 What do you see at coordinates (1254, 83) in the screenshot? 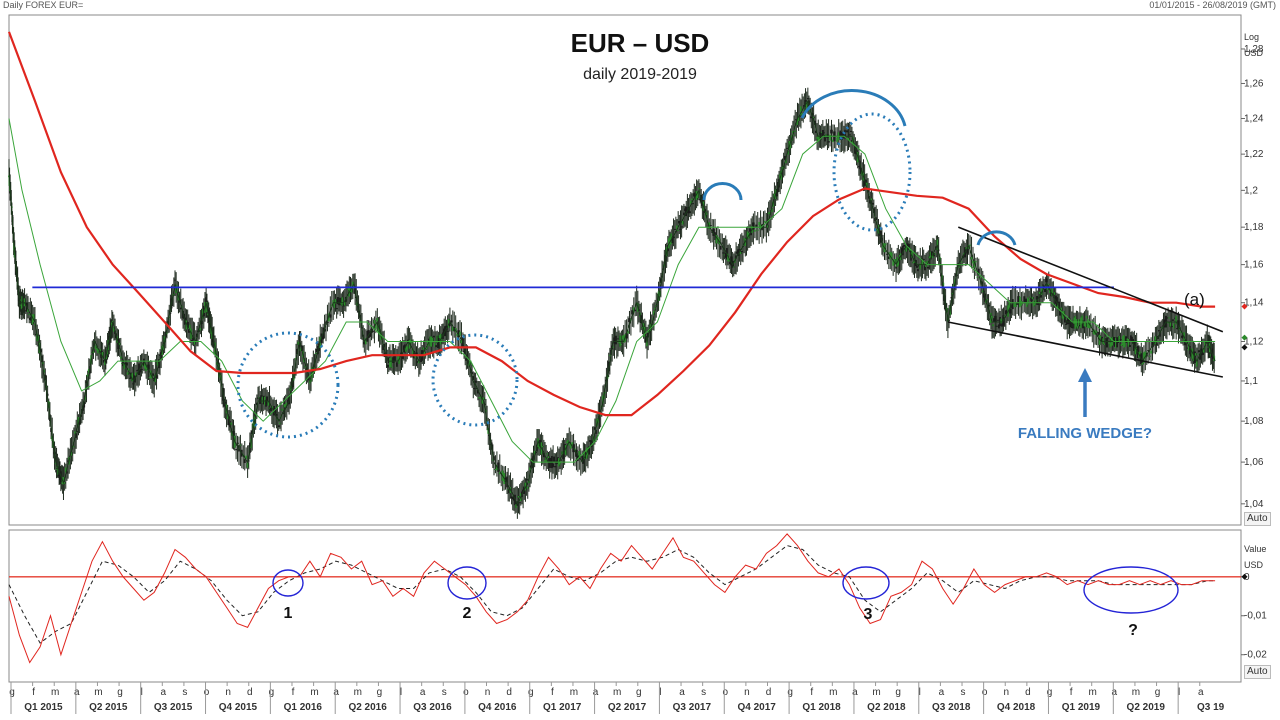
I see `price-tick-label: 1,26` at bounding box center [1254, 83].